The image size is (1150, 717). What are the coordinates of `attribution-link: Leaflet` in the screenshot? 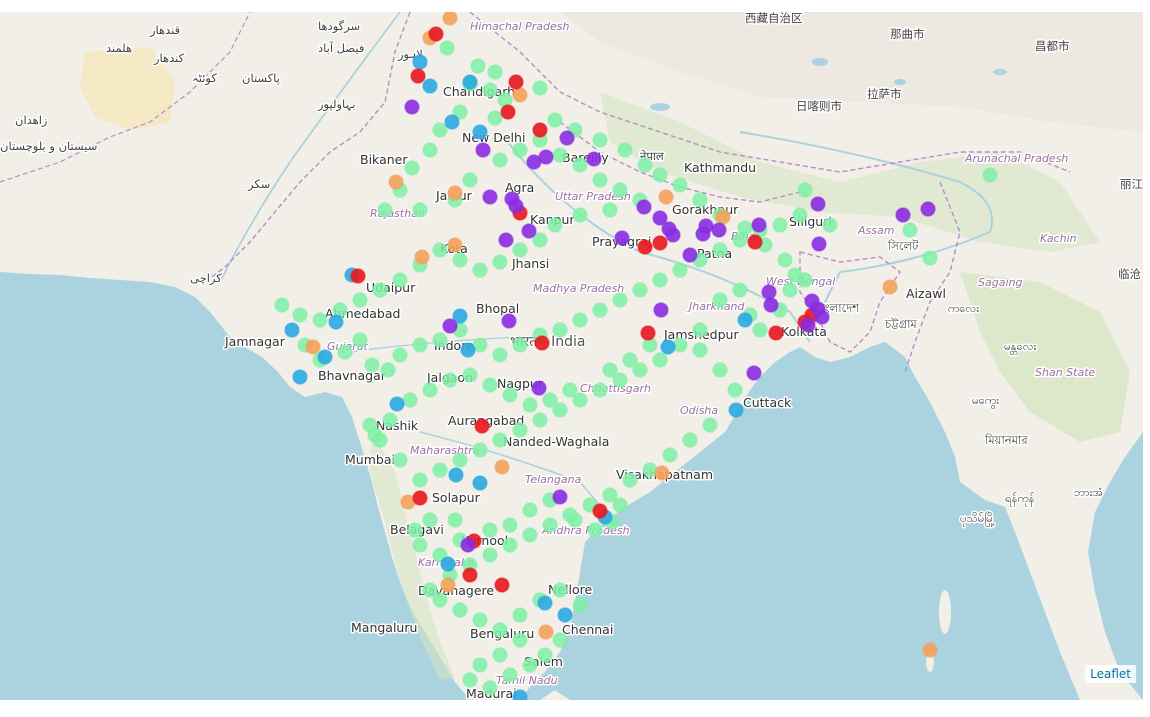 It's located at (1110, 674).